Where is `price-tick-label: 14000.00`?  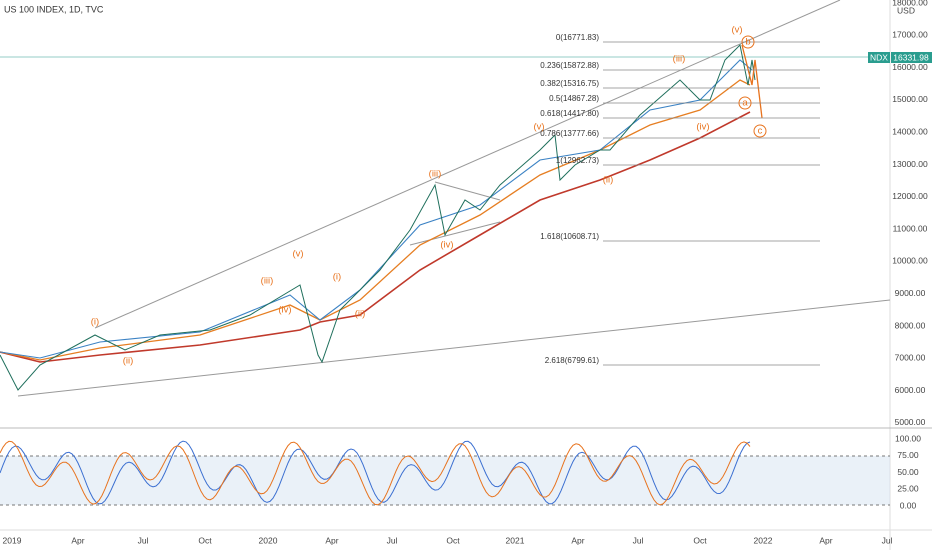 price-tick-label: 14000.00 is located at coordinates (910, 131).